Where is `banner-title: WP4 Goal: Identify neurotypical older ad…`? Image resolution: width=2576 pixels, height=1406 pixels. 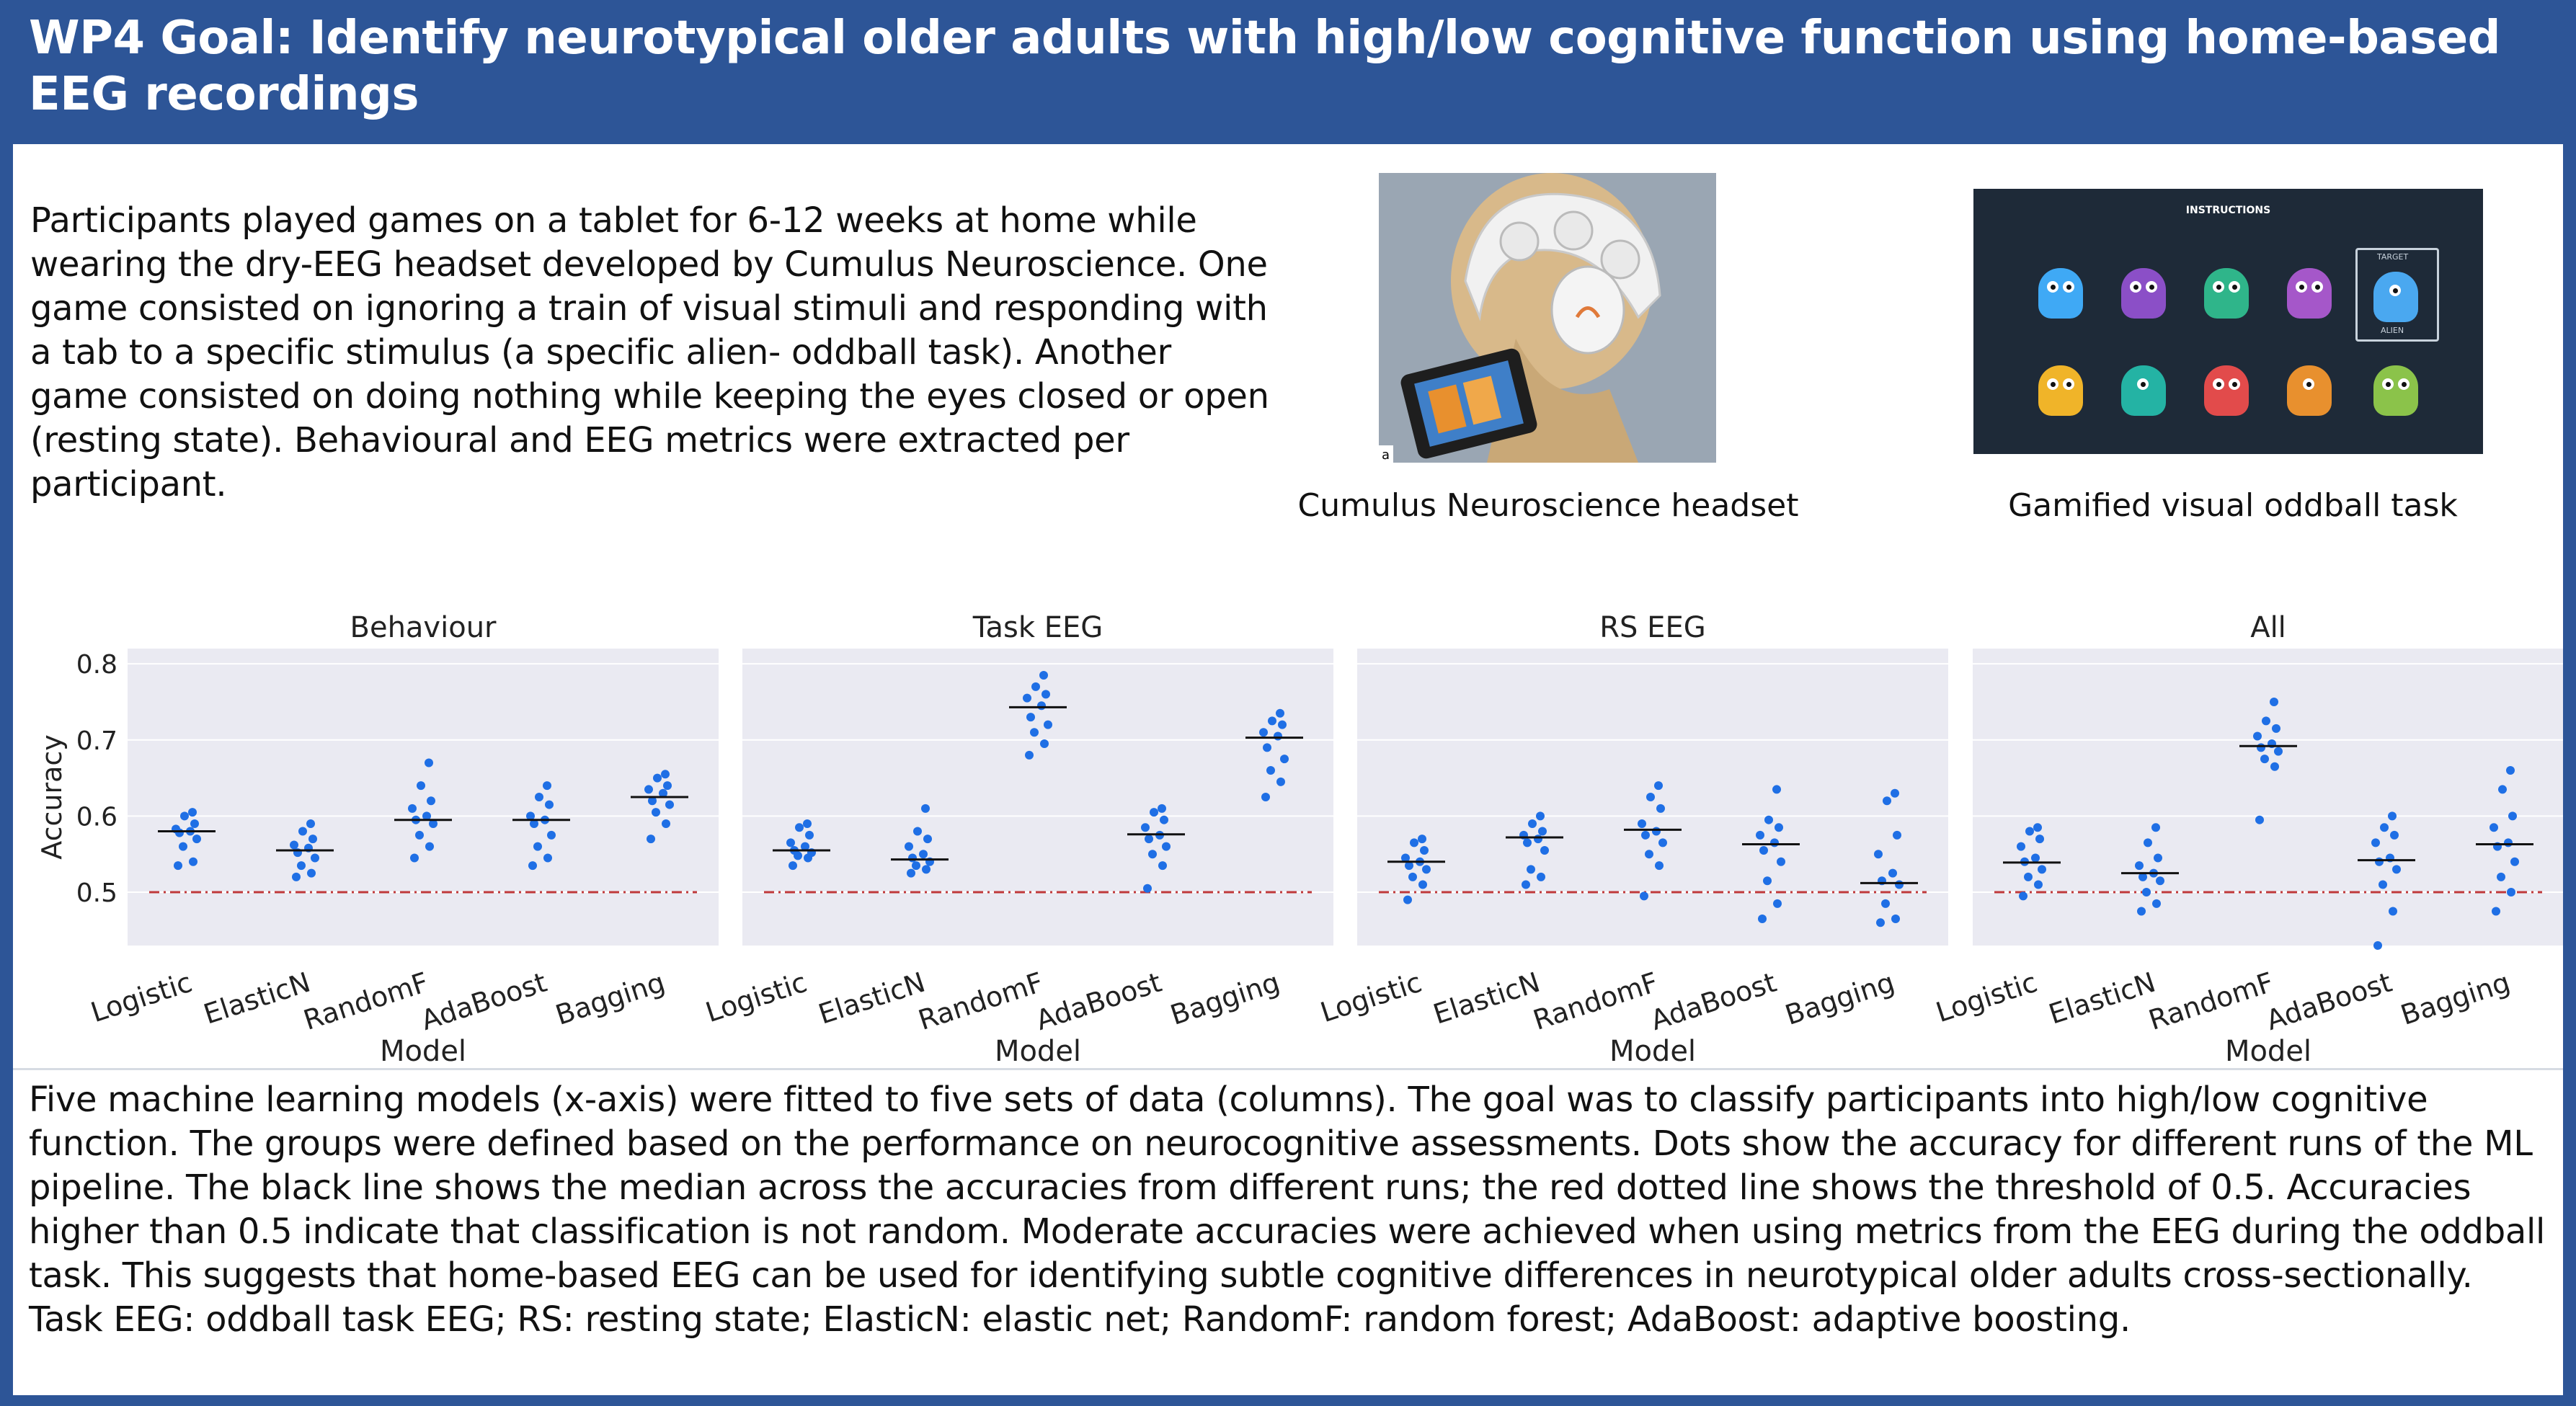 banner-title: WP4 Goal: Identify neurotypical older ad… is located at coordinates (1264, 66).